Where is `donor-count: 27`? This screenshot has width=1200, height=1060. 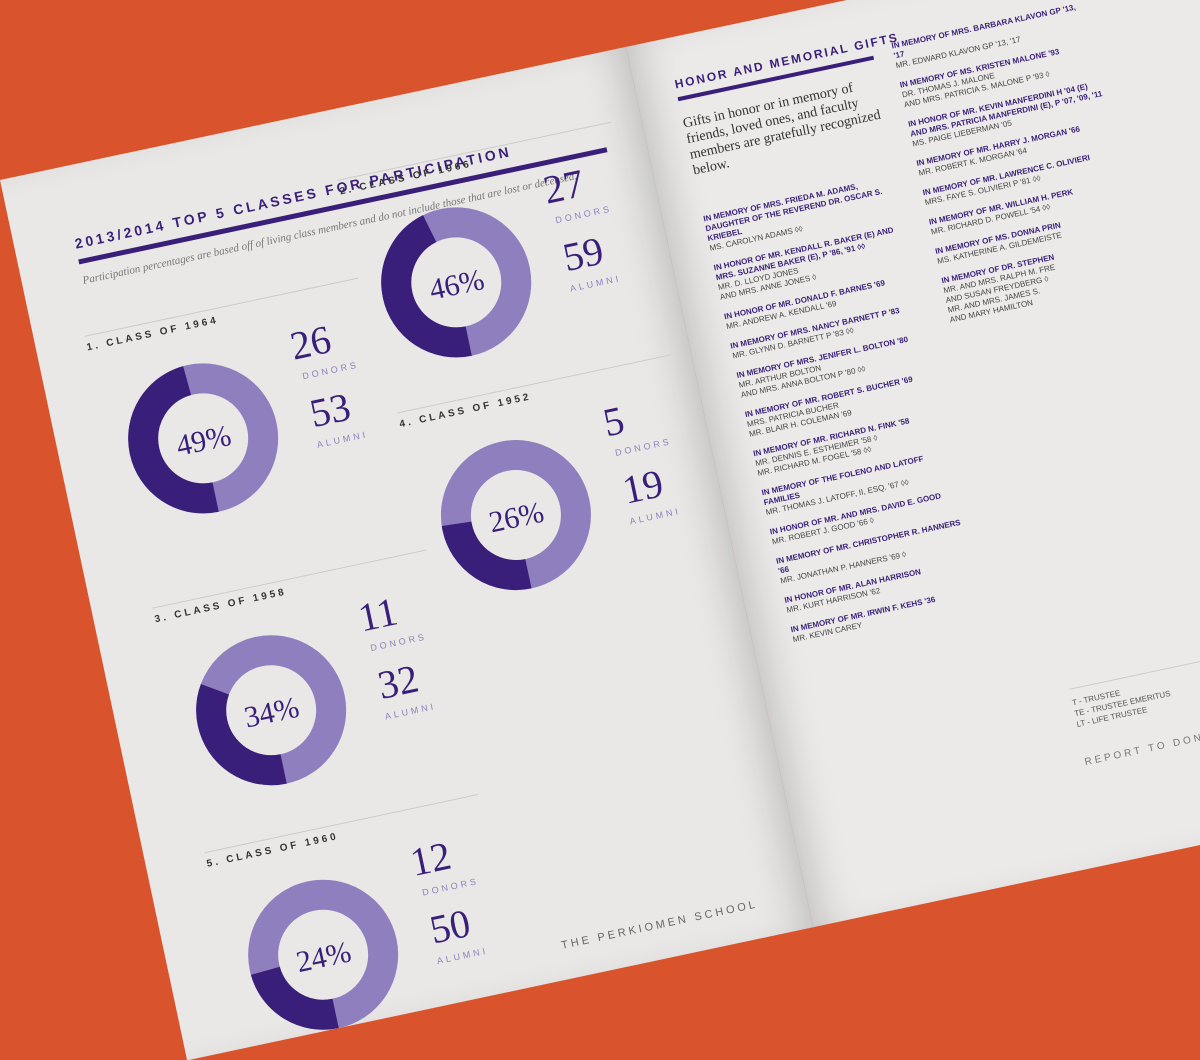
donor-count: 27 is located at coordinates (563, 186).